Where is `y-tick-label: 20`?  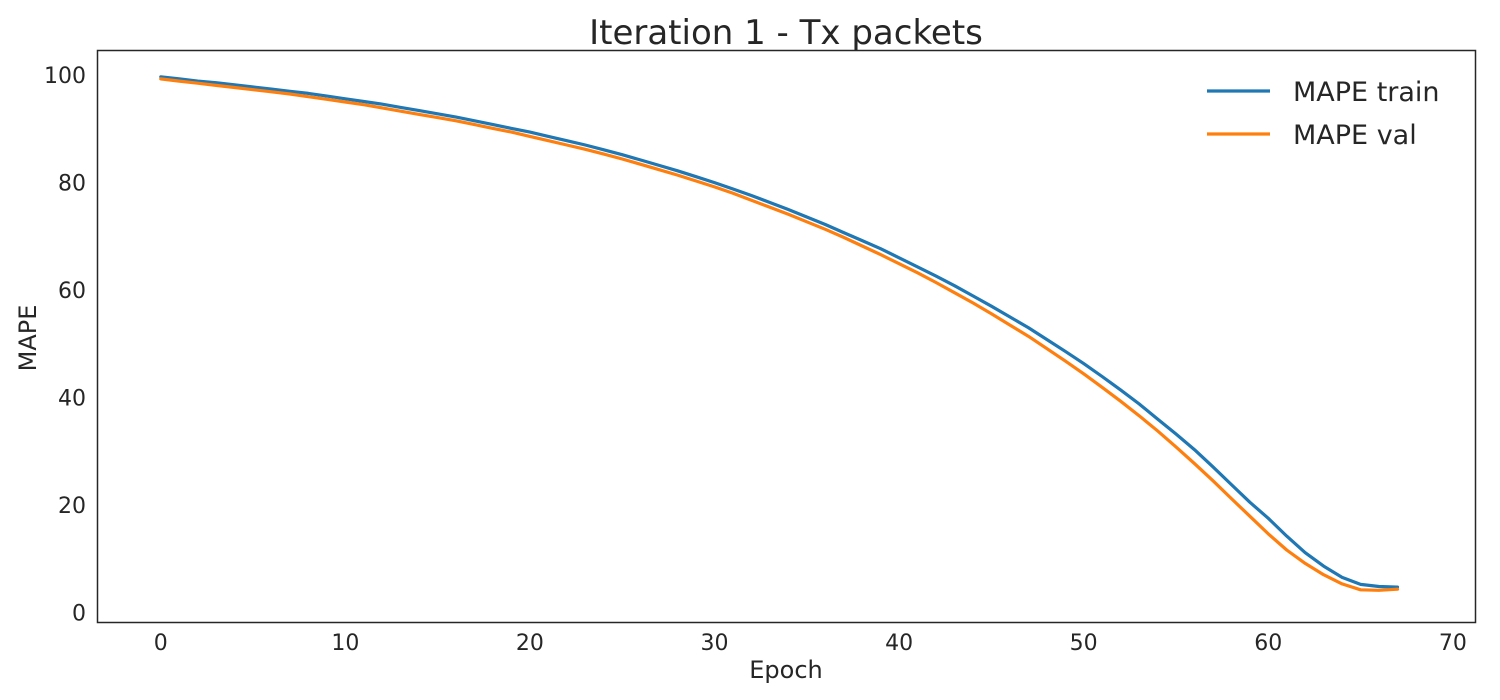 y-tick-label: 20 is located at coordinates (72, 506).